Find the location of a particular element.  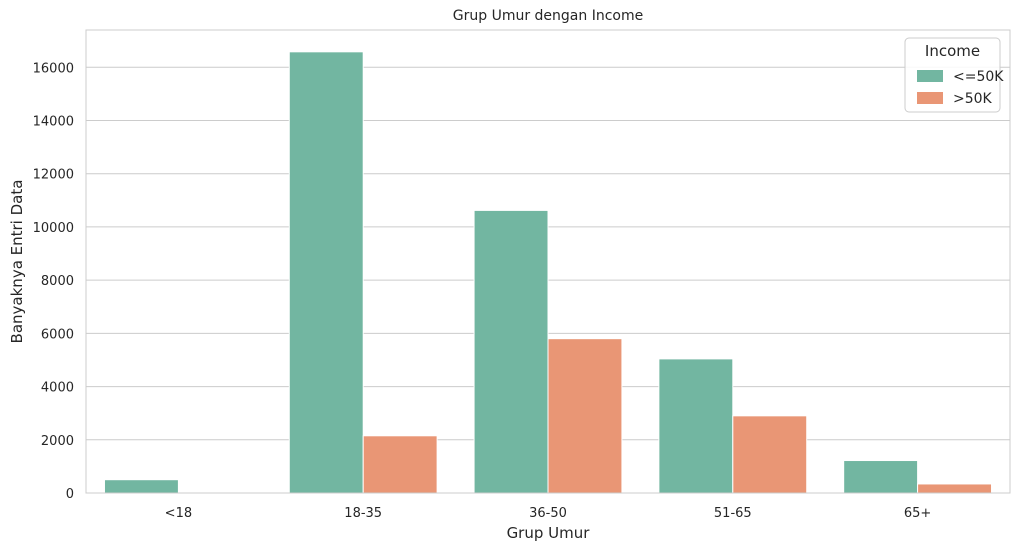

x-tick-label: 36-50 is located at coordinates (548, 513).